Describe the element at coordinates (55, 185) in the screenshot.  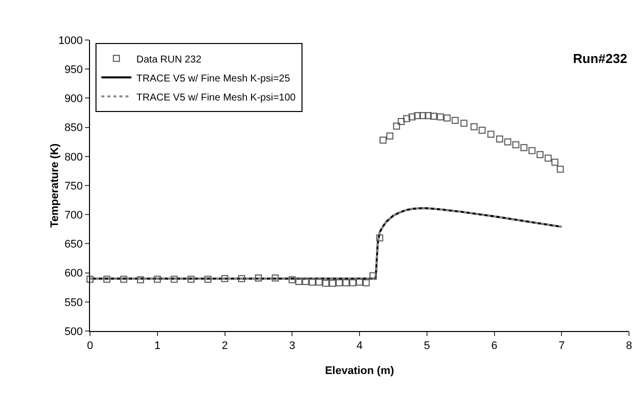
I see `y-axis-title: Temperature (K)` at that location.